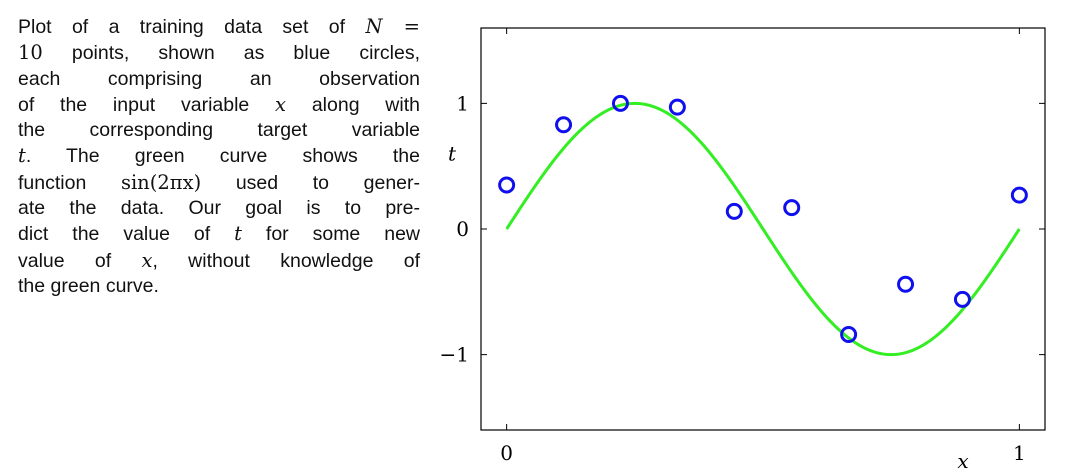 This screenshot has width=1073, height=471. I want to click on y-tick-label: 0, so click(462, 229).